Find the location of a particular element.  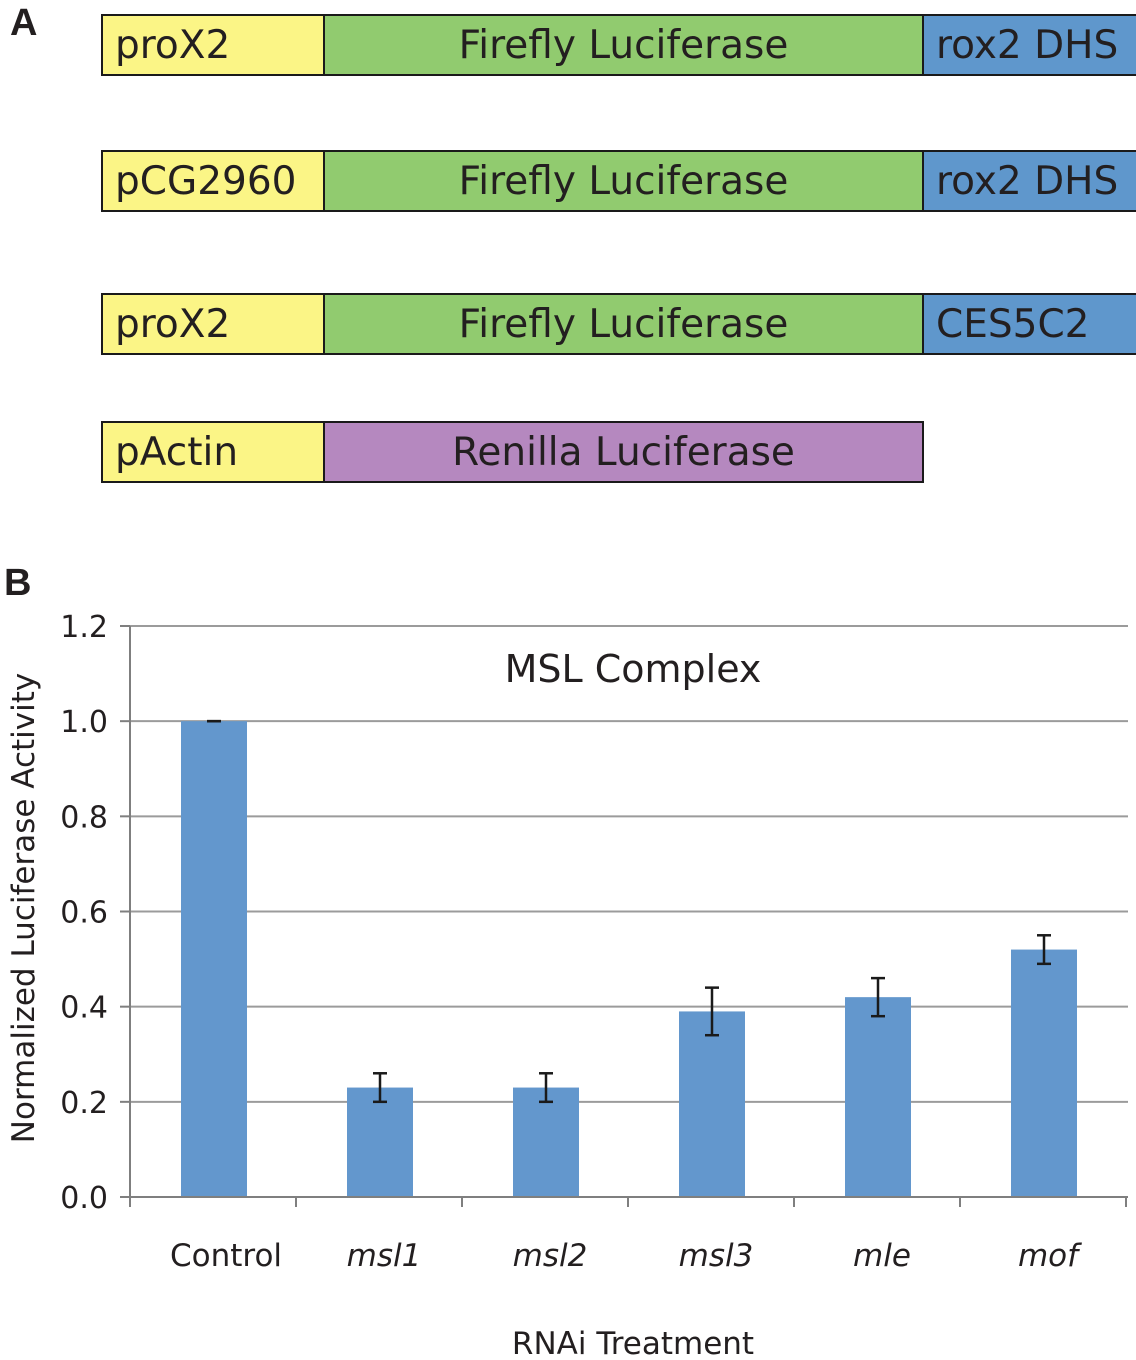

chart-title: MSL Complex is located at coordinates (633, 669).